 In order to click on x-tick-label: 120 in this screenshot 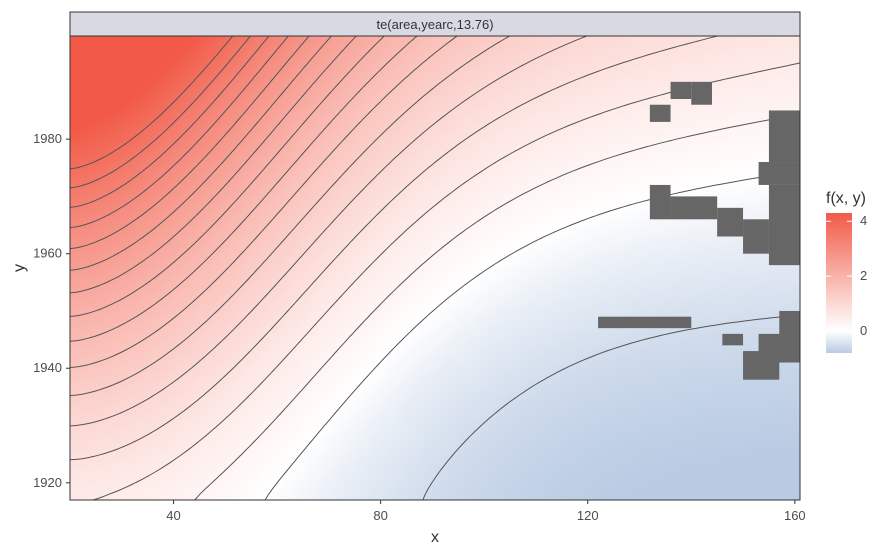, I will do `click(588, 515)`.